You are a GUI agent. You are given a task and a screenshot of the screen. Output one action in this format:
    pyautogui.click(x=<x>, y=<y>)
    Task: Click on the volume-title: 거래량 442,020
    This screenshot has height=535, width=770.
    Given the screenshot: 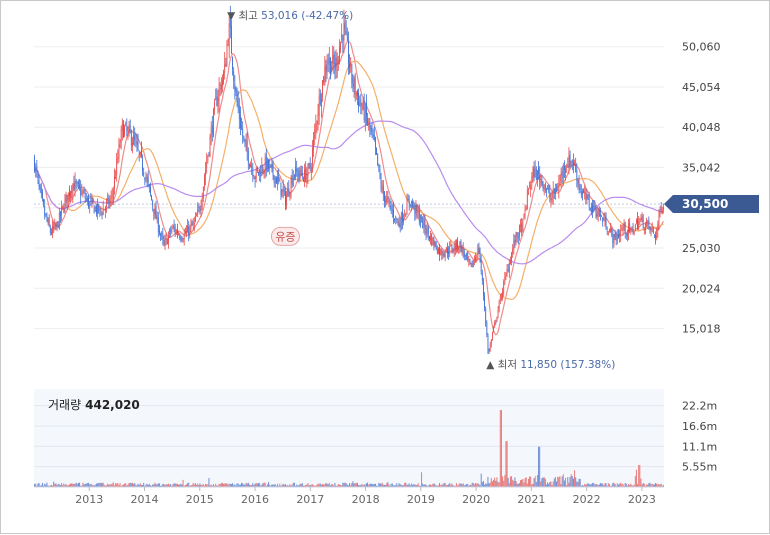 What is the action you would take?
    pyautogui.click(x=94, y=404)
    